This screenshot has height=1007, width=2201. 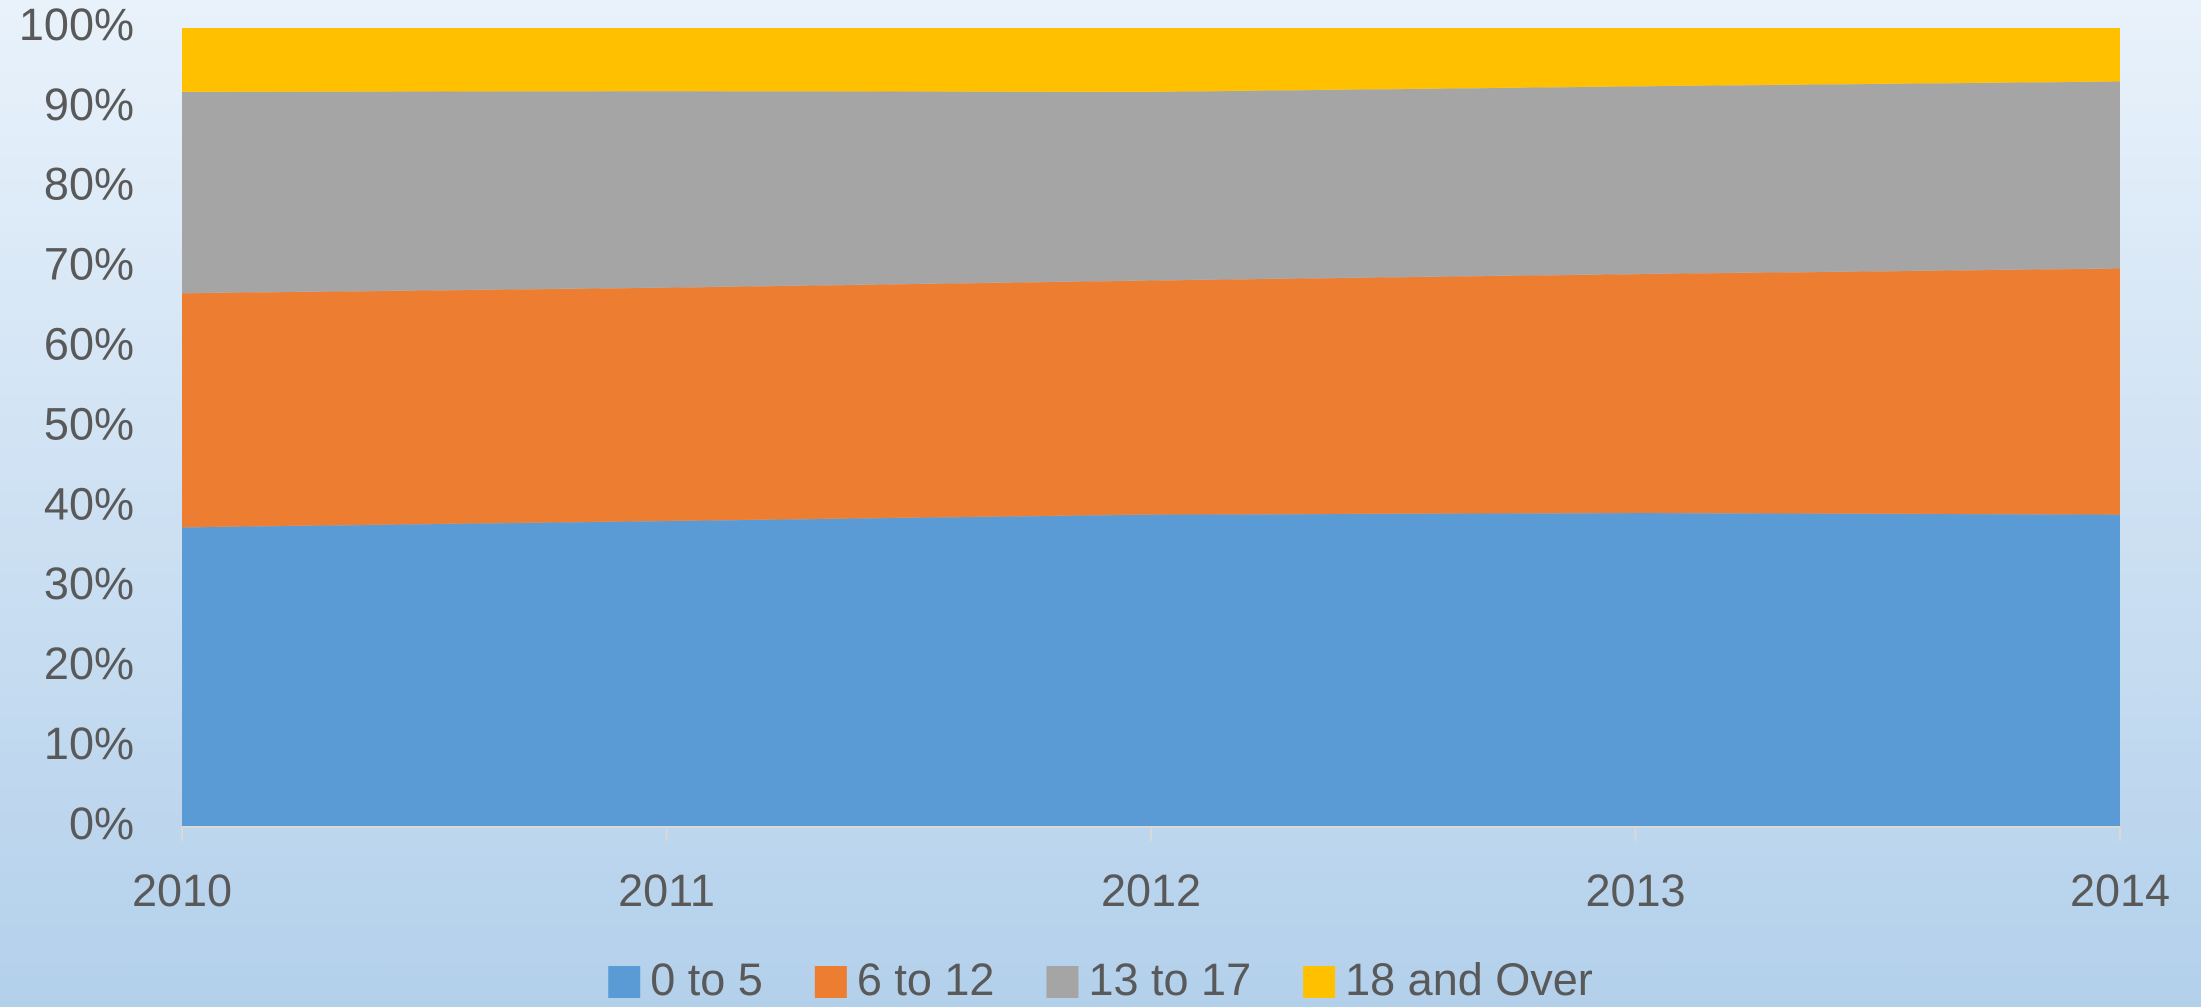 I want to click on y-tick-label: 100%, so click(x=76, y=25).